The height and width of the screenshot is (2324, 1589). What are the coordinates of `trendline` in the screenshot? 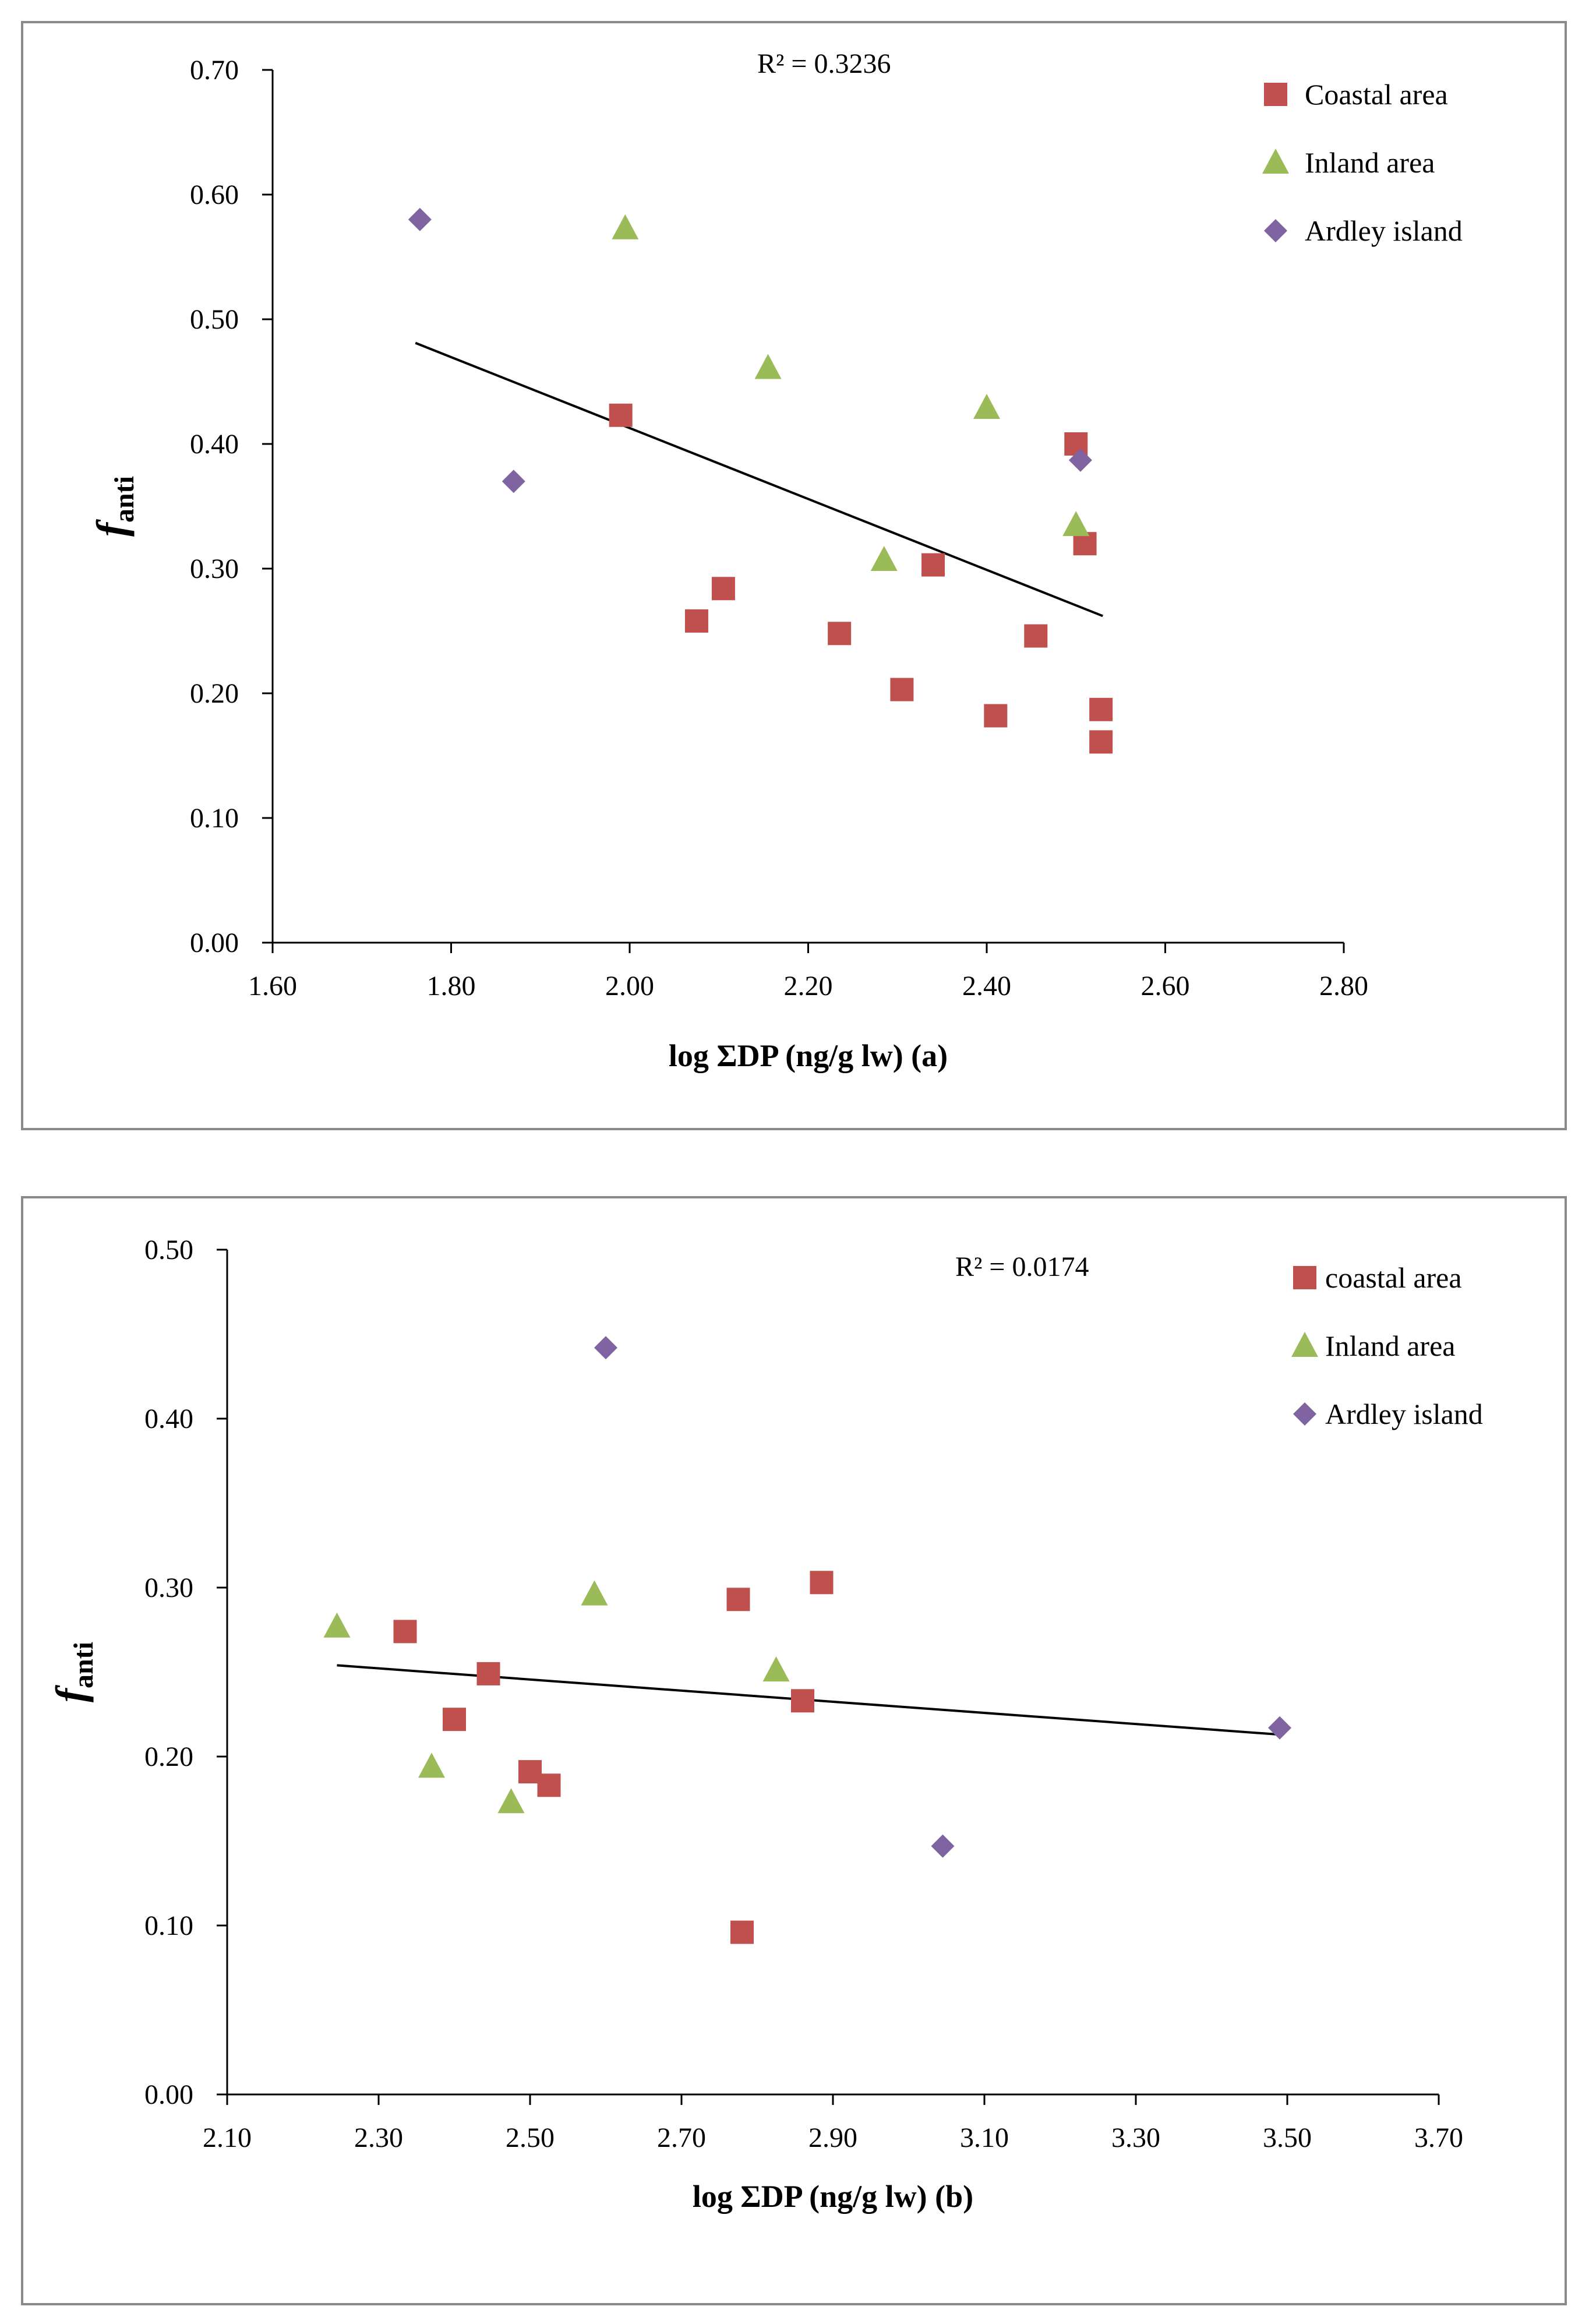 It's located at (759, 479).